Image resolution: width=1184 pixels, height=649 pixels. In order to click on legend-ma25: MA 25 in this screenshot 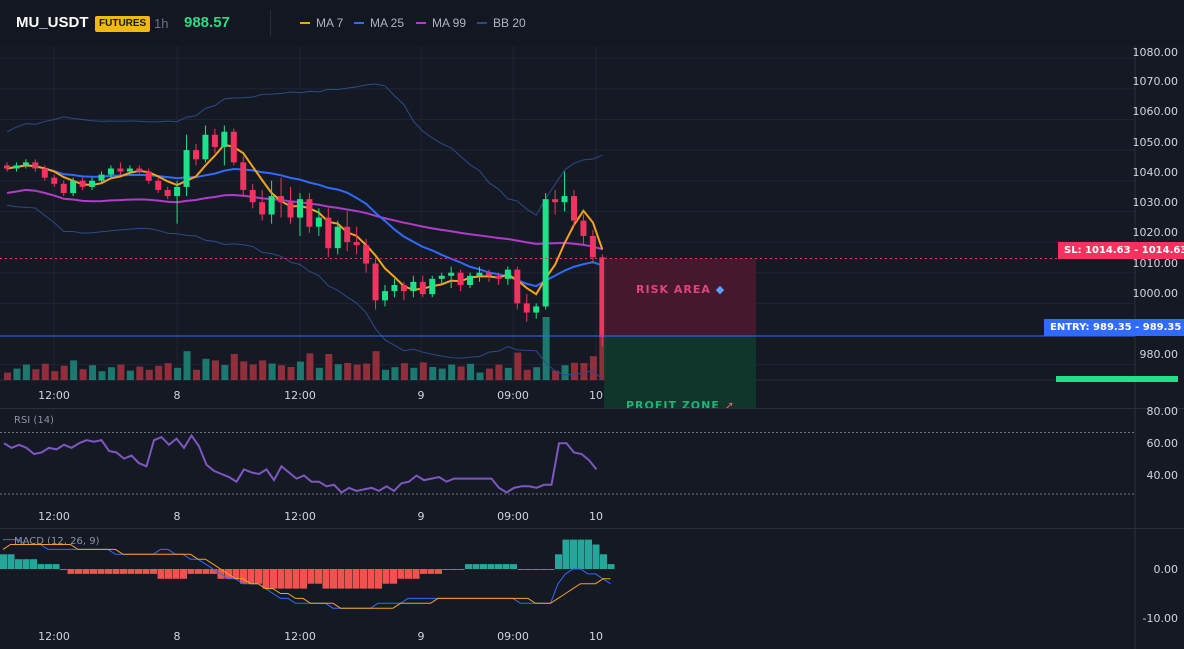, I will do `click(379, 23)`.